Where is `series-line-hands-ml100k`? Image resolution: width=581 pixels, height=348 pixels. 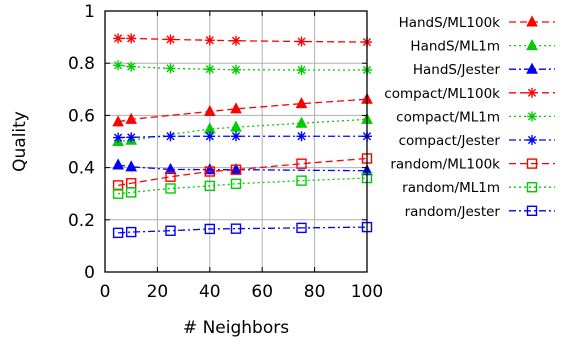
series-line-hands-ml100k is located at coordinates (242, 110).